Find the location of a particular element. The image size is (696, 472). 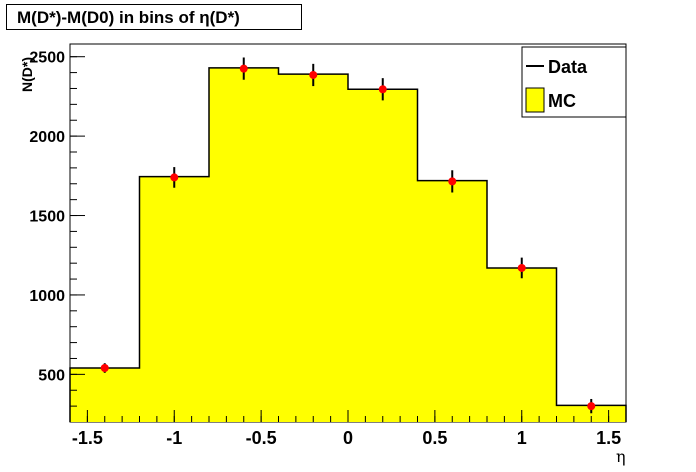

y-tick-label: 2000 is located at coordinates (47, 137).